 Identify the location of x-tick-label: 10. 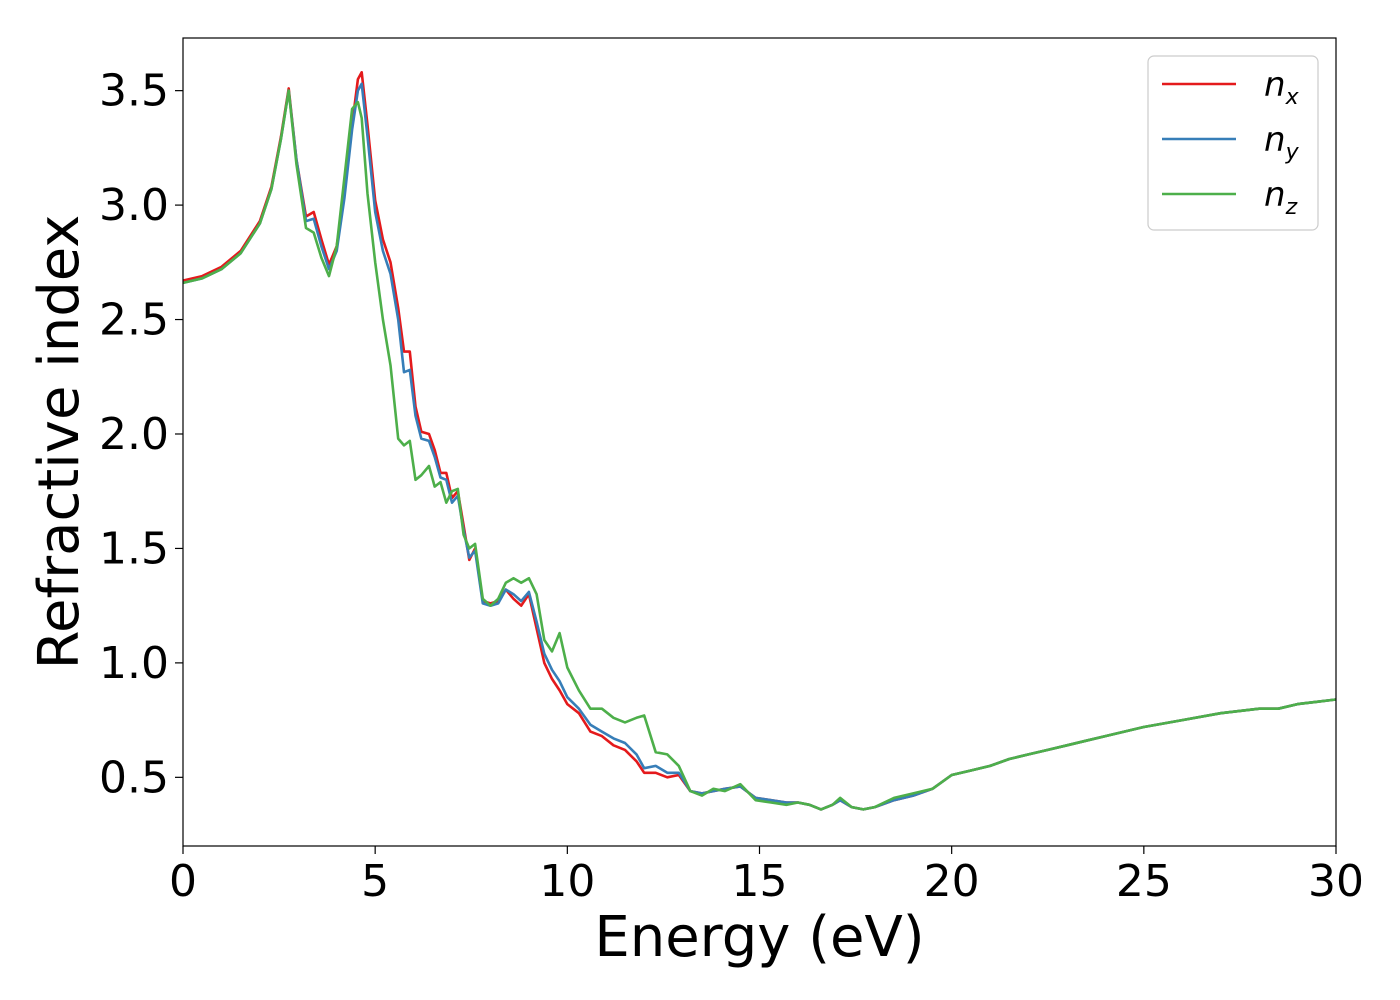
(567, 881).